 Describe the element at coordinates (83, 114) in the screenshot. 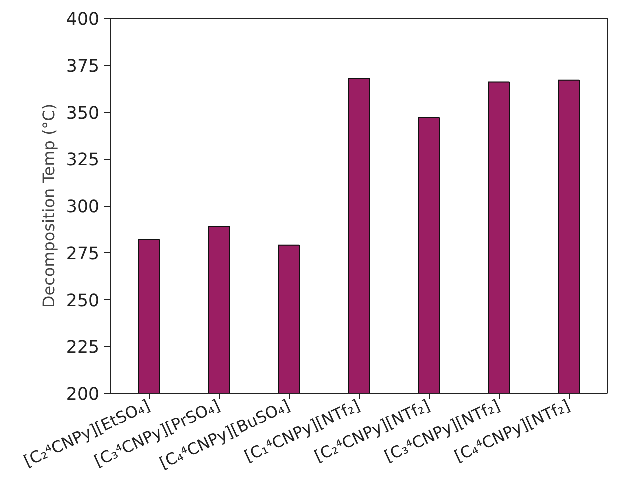

I see `y-tick-label: 350` at that location.